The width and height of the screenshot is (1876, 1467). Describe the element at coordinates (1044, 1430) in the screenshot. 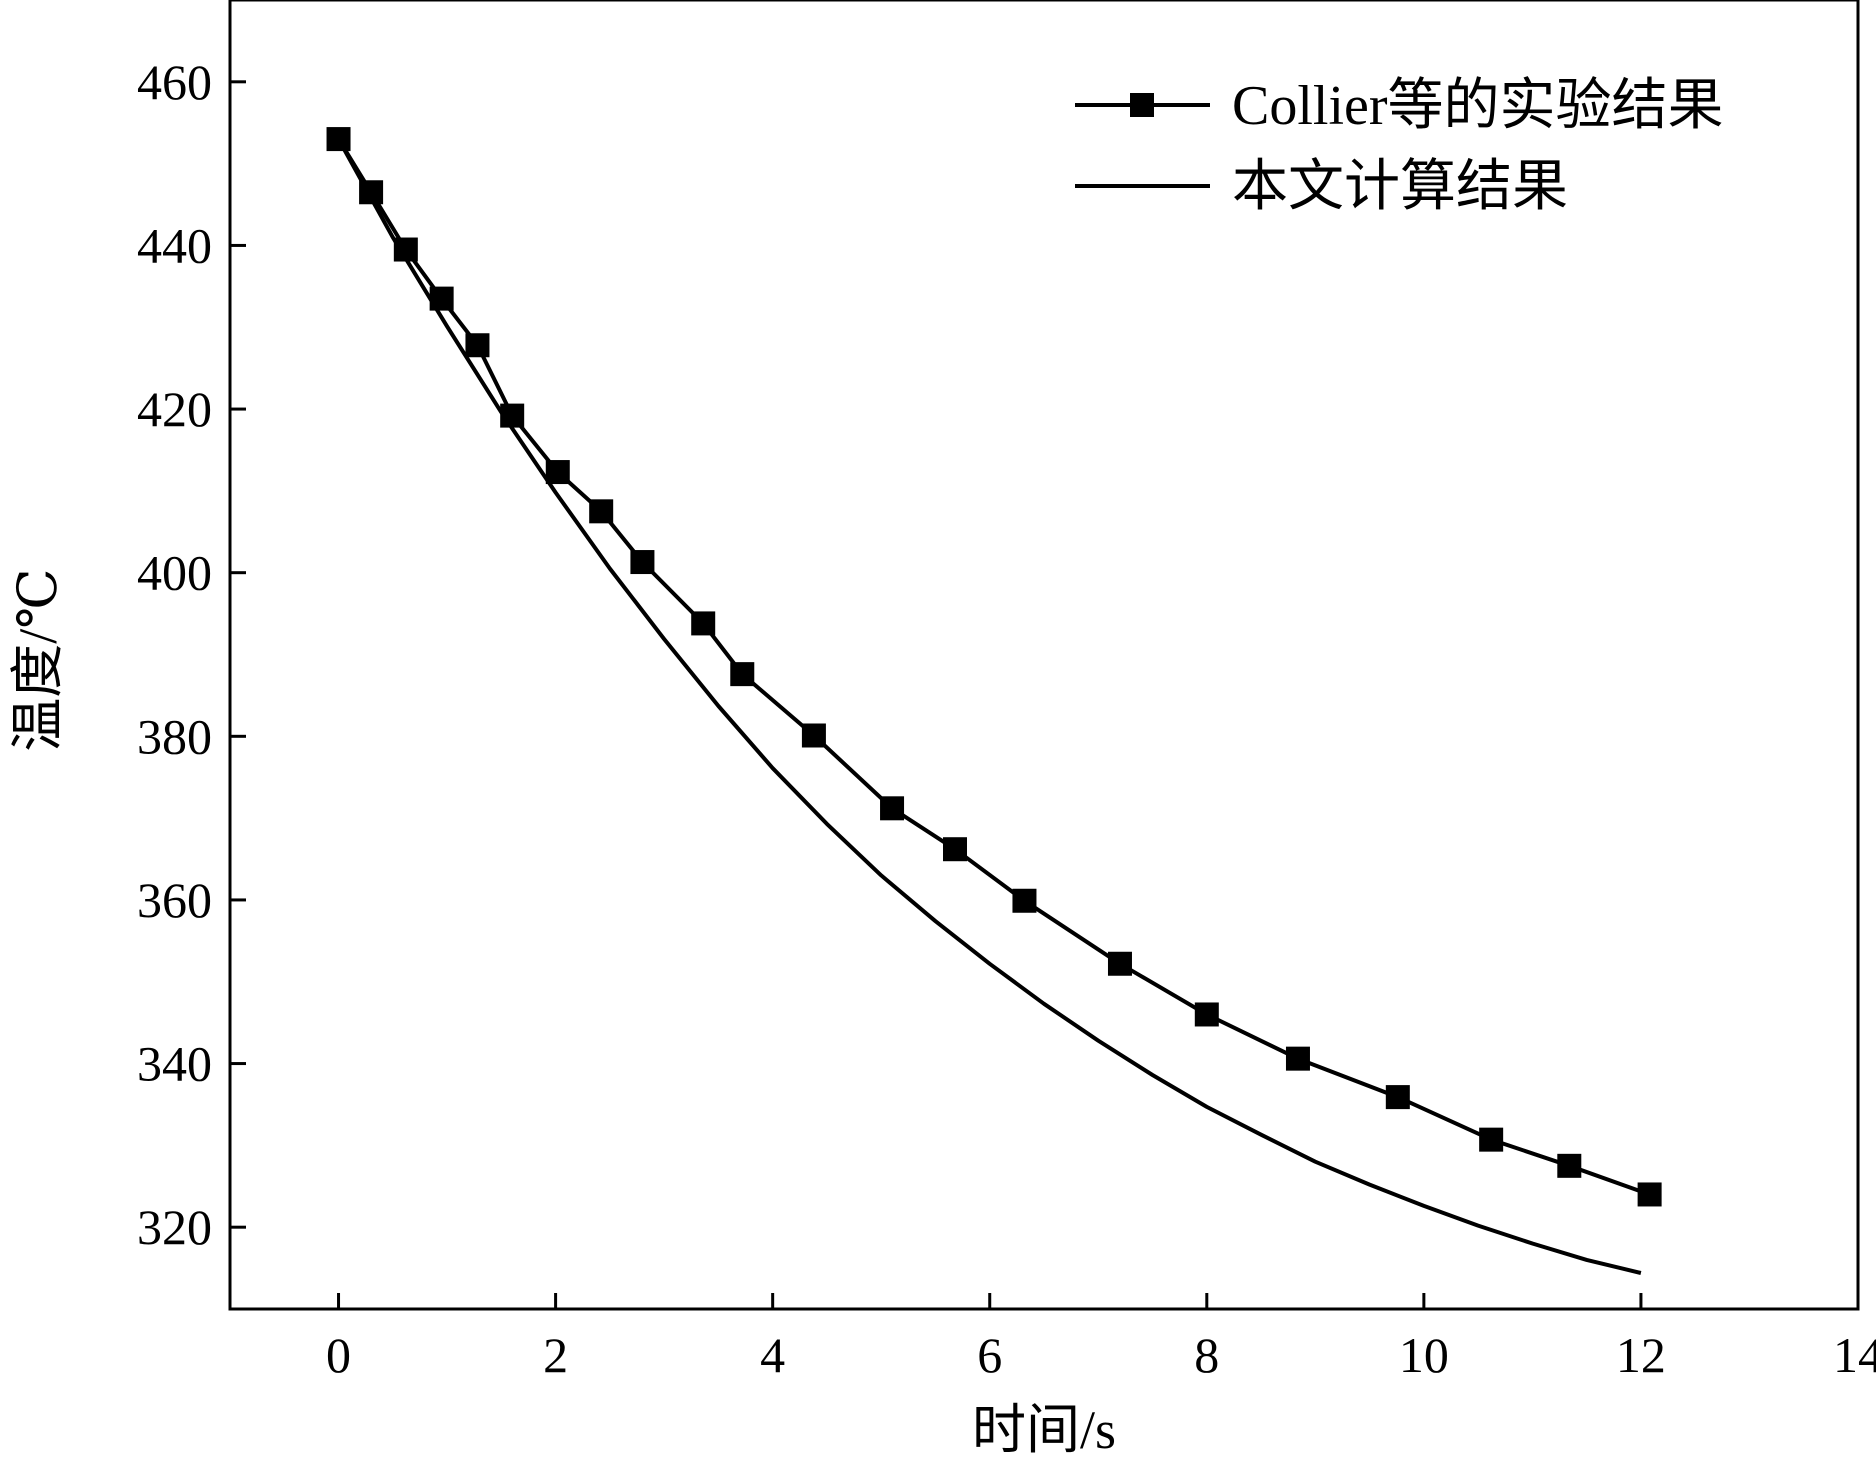

I see `x-axis-title: 时间/s` at that location.